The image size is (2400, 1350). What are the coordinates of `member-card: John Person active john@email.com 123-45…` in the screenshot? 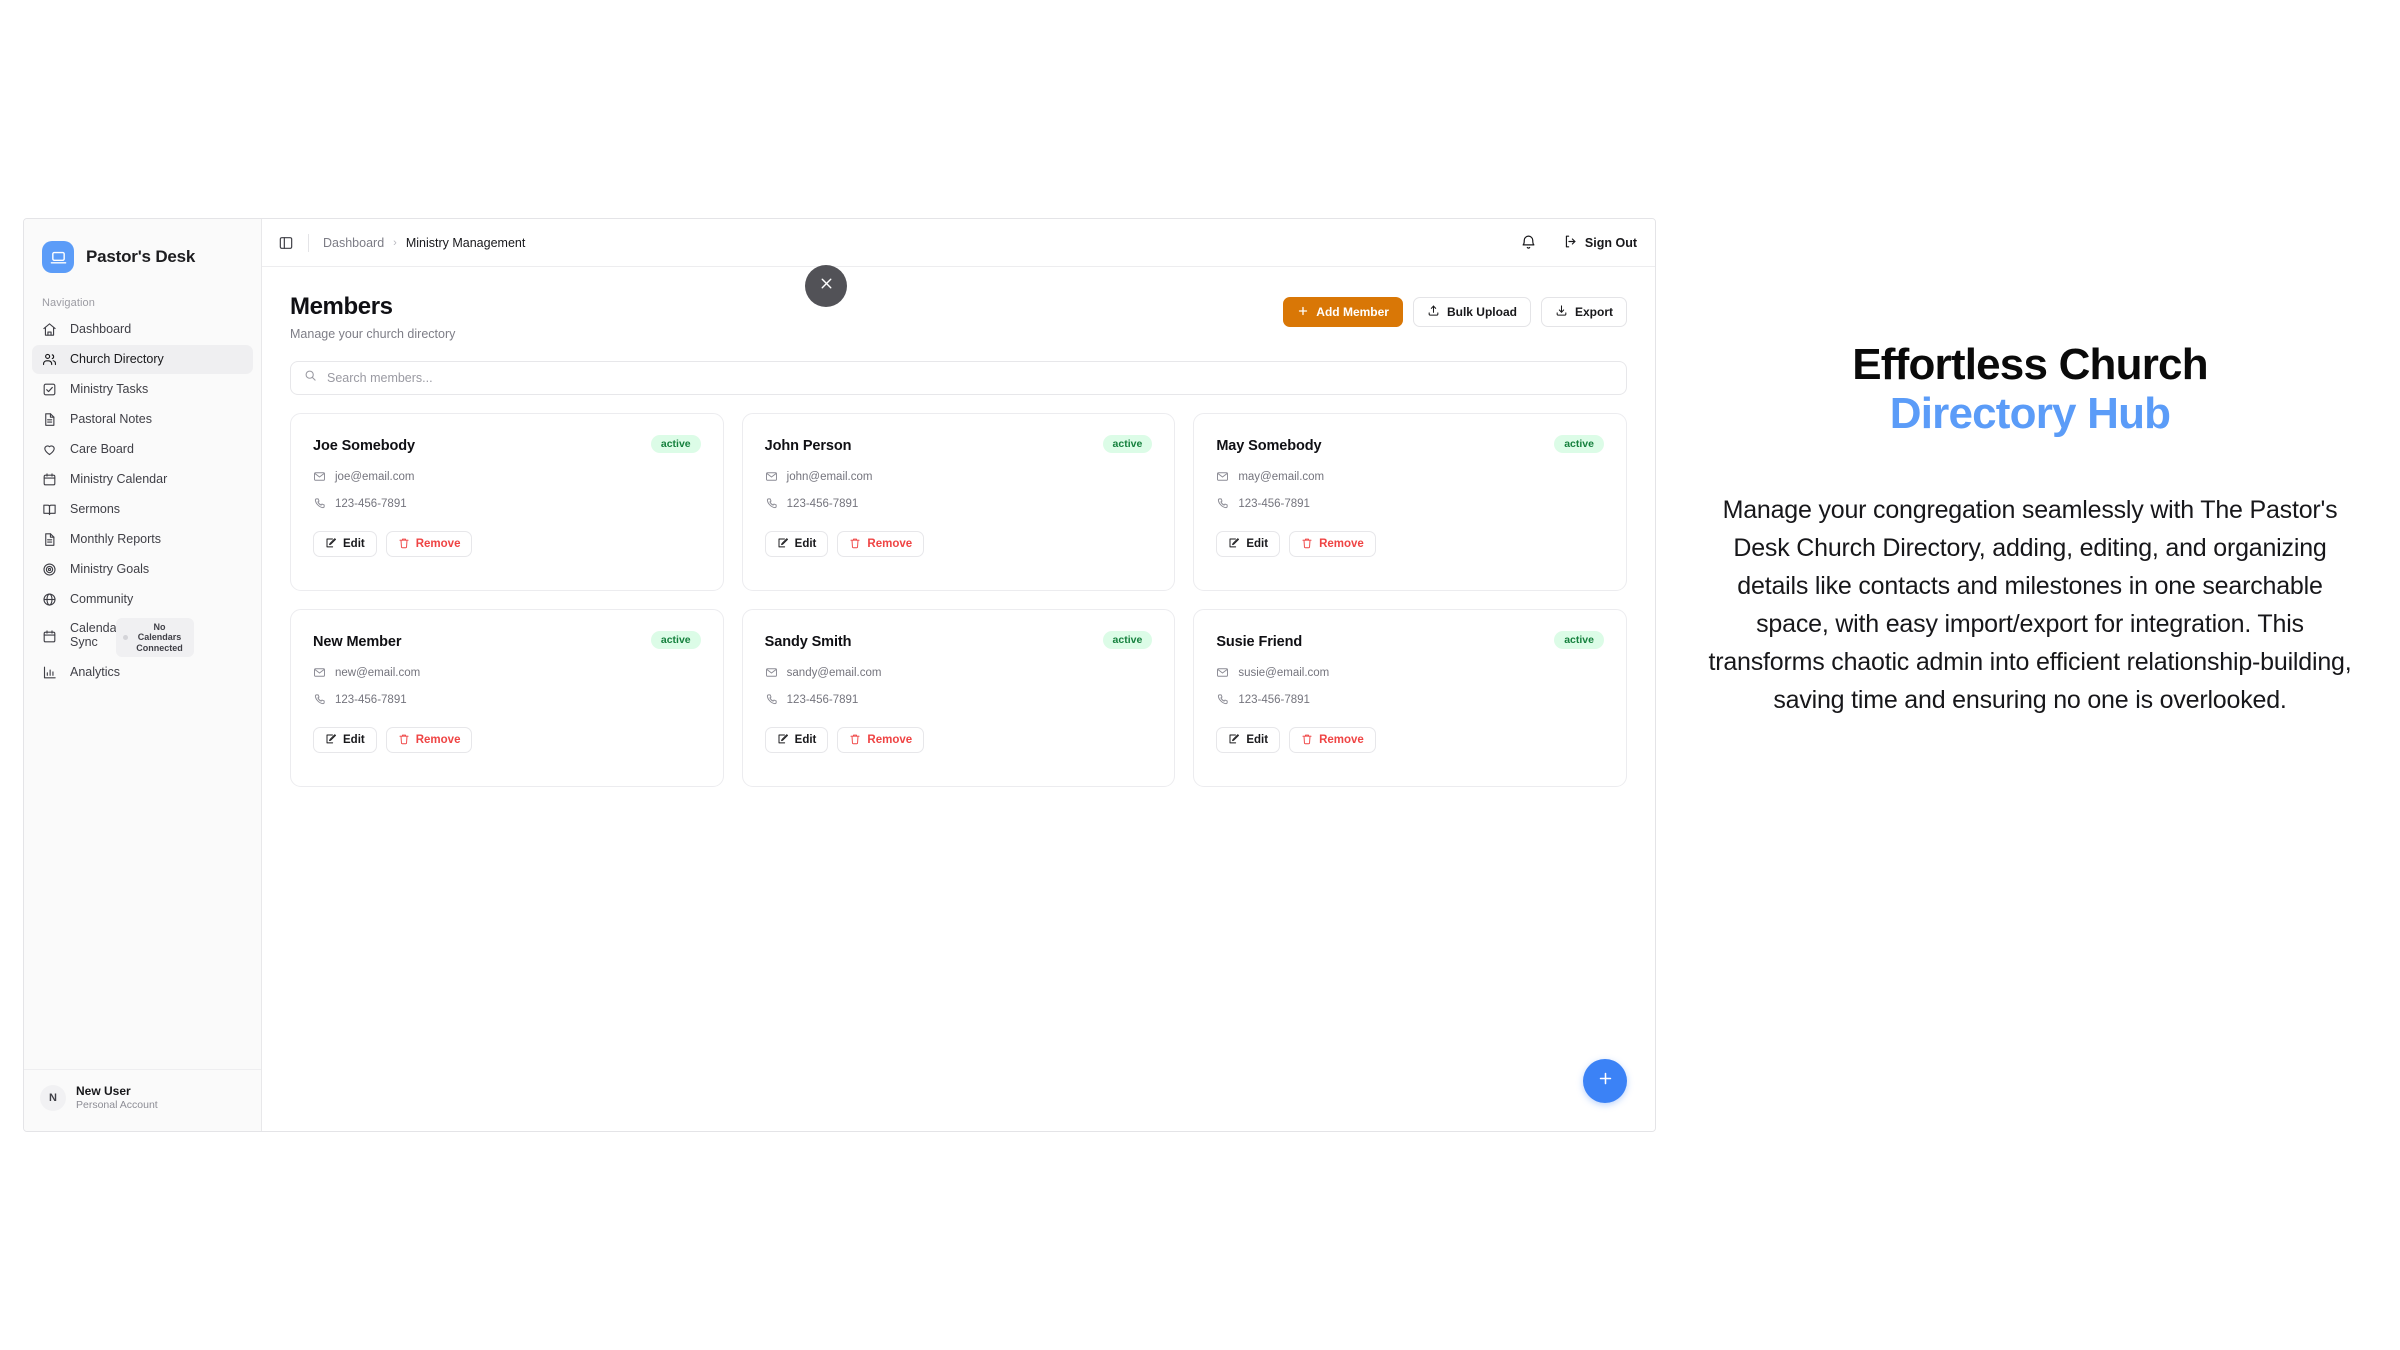 It's located at (958, 502).